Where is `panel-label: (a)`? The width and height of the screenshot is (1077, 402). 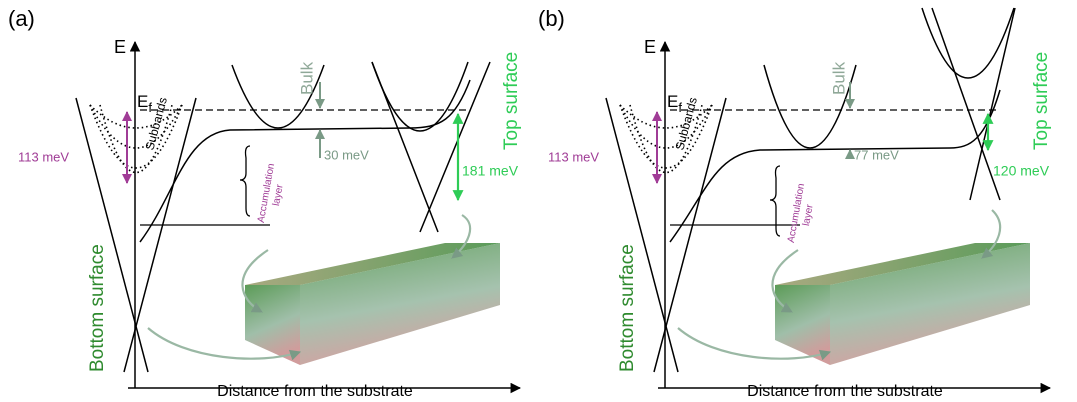
panel-label: (a) is located at coordinates (21, 18).